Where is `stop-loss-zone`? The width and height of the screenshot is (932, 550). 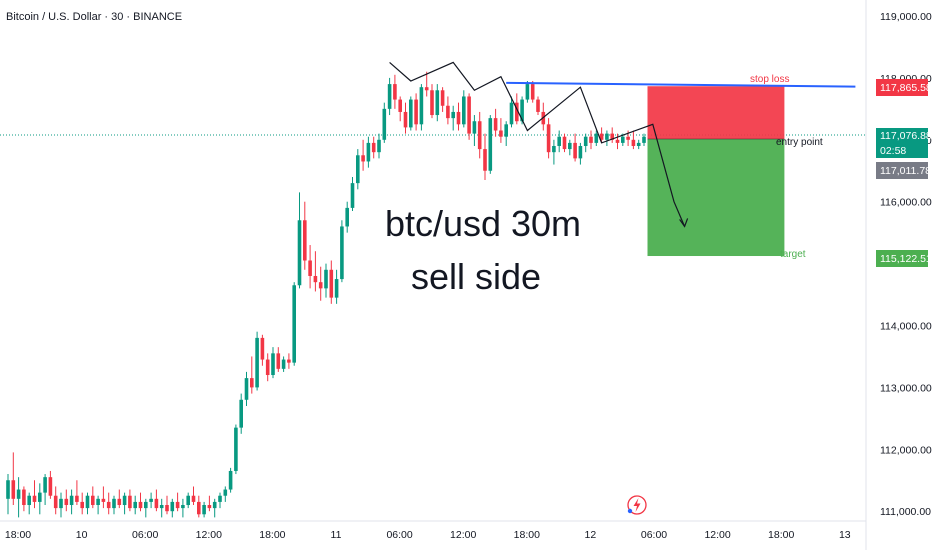
stop-loss-zone is located at coordinates (716, 113).